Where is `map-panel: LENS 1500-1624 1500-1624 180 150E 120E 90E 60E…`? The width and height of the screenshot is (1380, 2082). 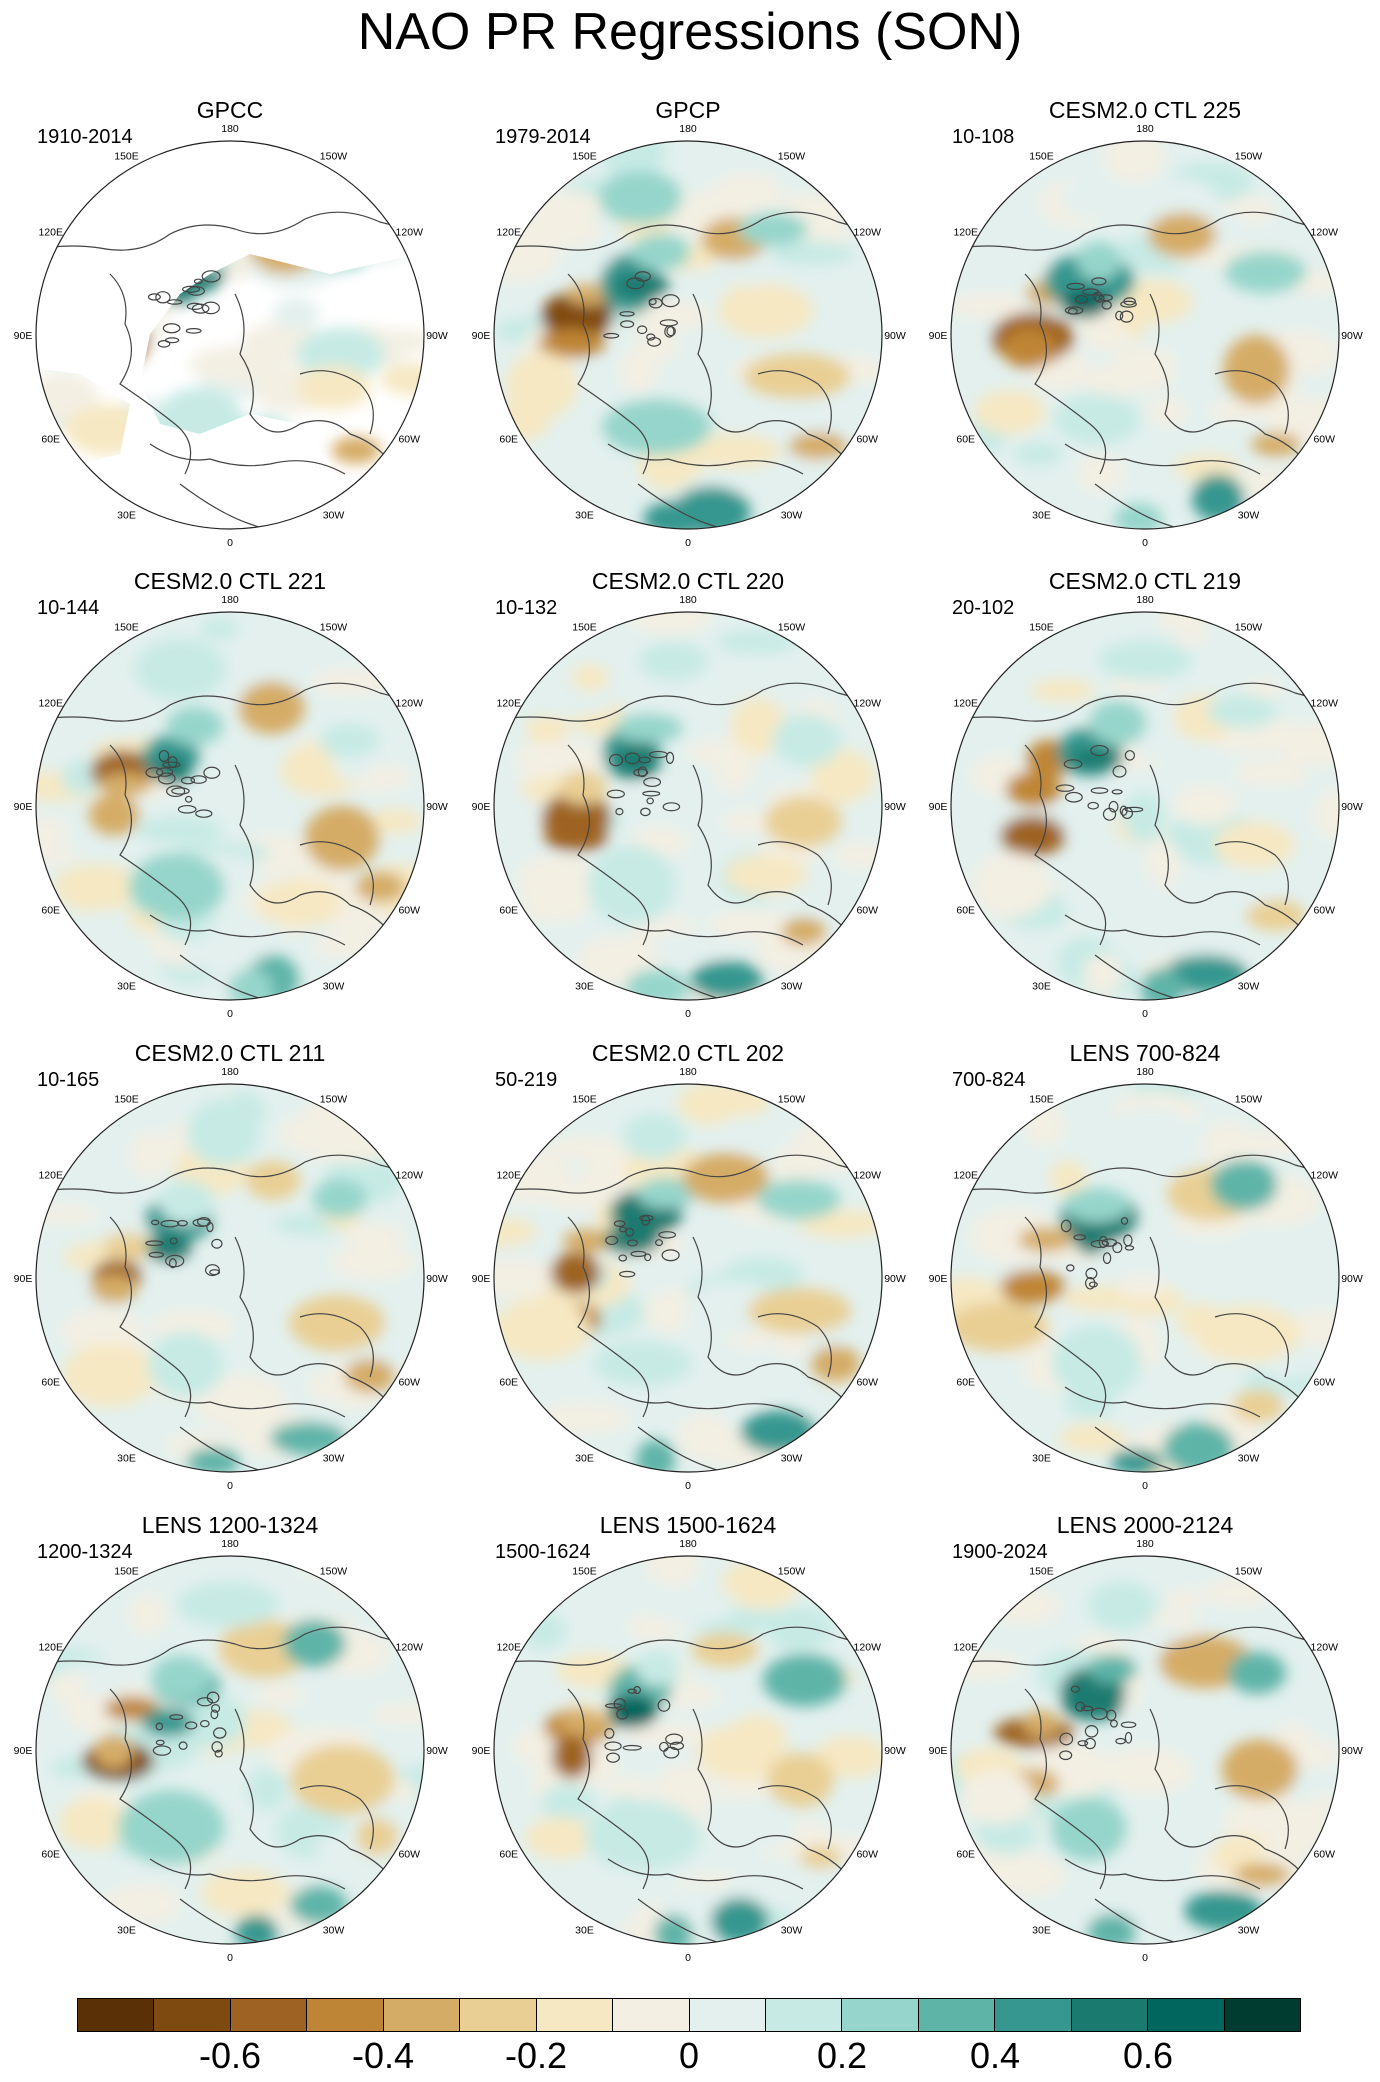 map-panel: LENS 1500-1624 1500-1624 180 150E 120E 90E 60E… is located at coordinates (688, 1748).